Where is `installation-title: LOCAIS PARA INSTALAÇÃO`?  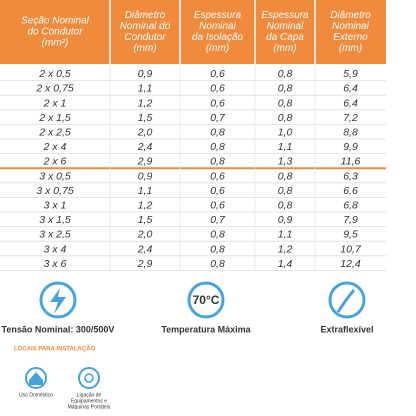 installation-title: LOCAIS PARA INSTALAÇÃO is located at coordinates (55, 349).